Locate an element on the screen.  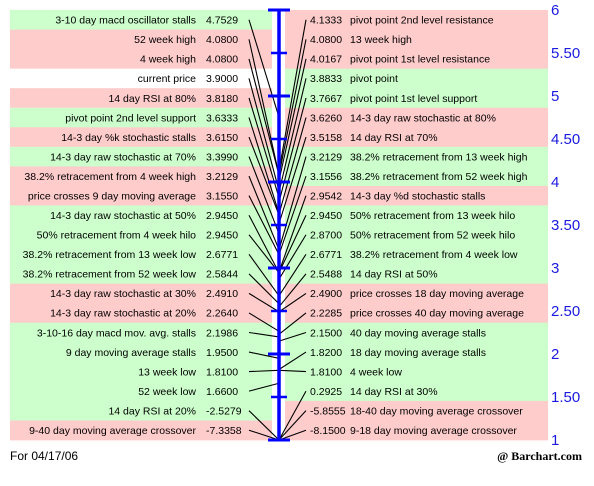
left-row-label: pivot point 2nd level support is located at coordinates (130, 118).